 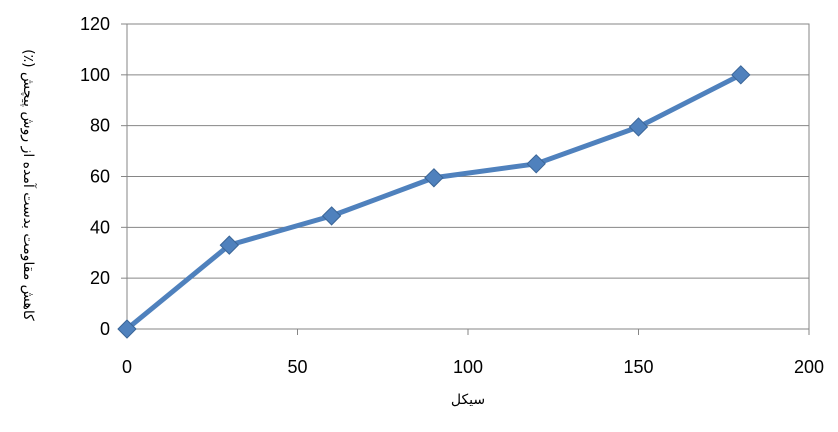 I want to click on x-tick-label-150: 150, so click(x=638, y=367).